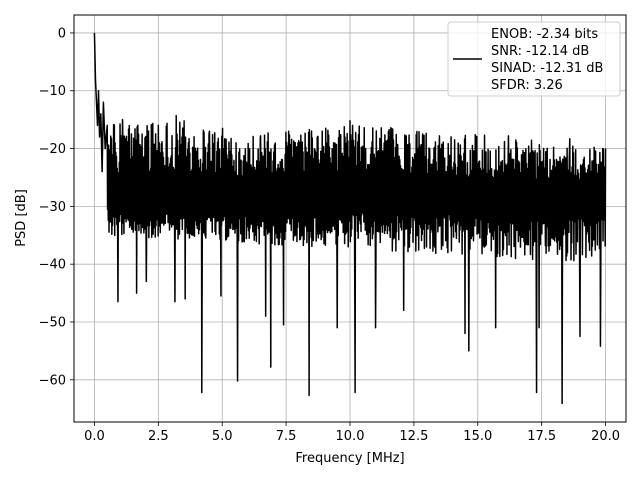  I want to click on x-tick-label: 7.5, so click(286, 436).